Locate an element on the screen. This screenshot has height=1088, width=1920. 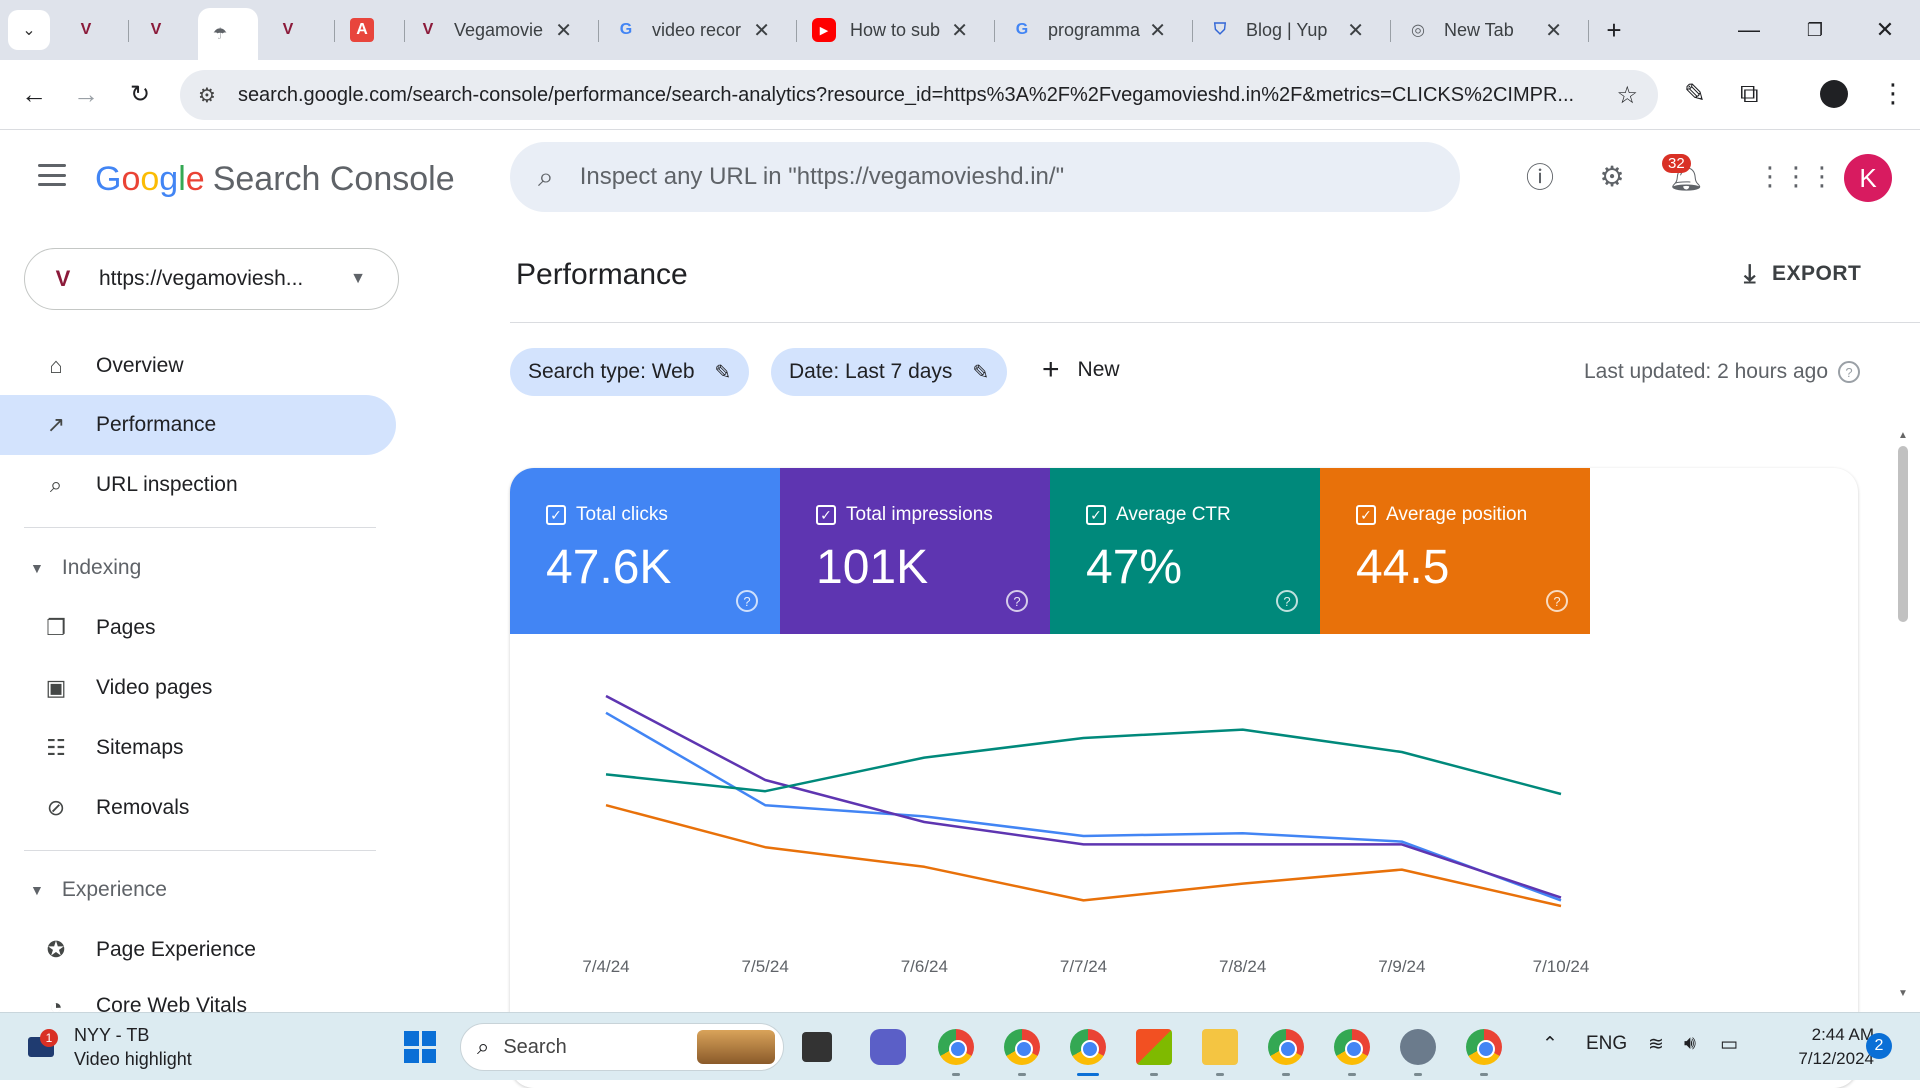
export-button: ⤓ EXPORT is located at coordinates (1802, 274).